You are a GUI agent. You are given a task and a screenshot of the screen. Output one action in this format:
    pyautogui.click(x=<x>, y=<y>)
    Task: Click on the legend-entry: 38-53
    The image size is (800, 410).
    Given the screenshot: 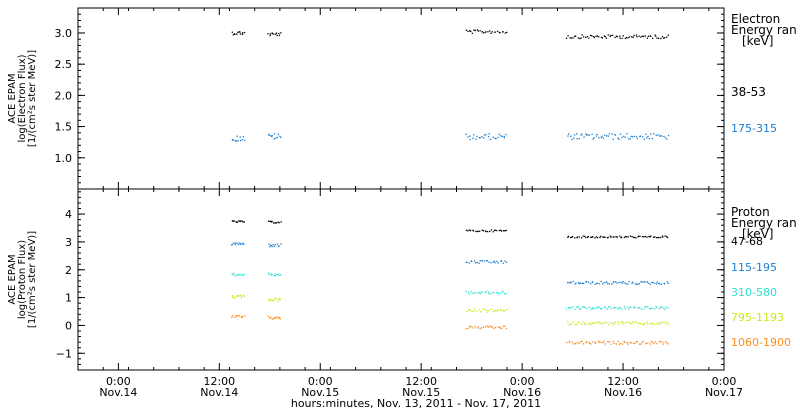 What is the action you would take?
    pyautogui.click(x=748, y=92)
    